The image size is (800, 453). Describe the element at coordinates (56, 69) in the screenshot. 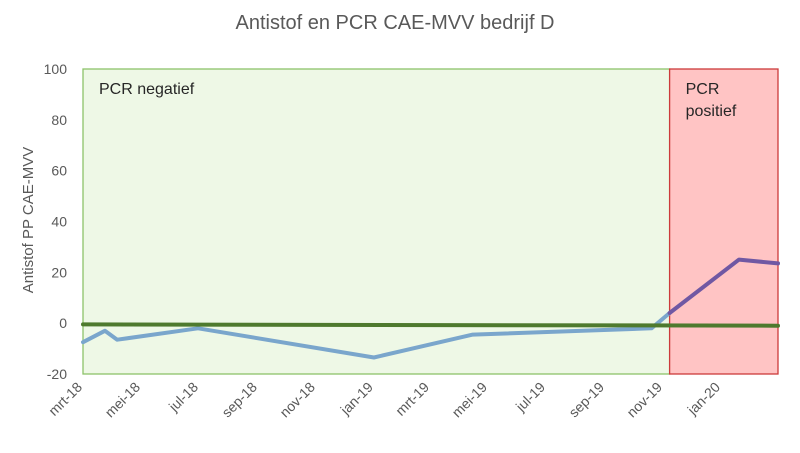

I see `y-tick-label: 100` at that location.